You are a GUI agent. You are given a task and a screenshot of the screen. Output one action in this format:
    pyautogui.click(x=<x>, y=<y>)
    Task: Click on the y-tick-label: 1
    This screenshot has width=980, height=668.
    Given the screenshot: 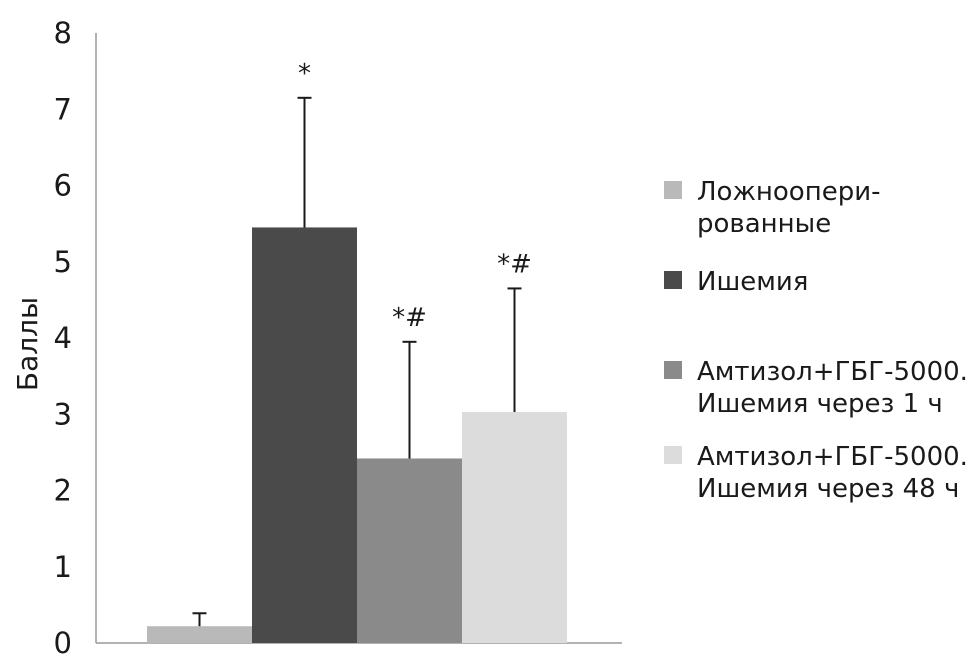 What is the action you would take?
    pyautogui.click(x=63, y=567)
    